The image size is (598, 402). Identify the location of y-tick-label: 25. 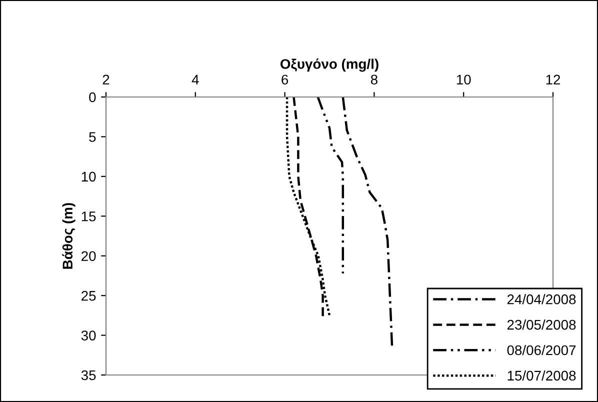
(89, 295).